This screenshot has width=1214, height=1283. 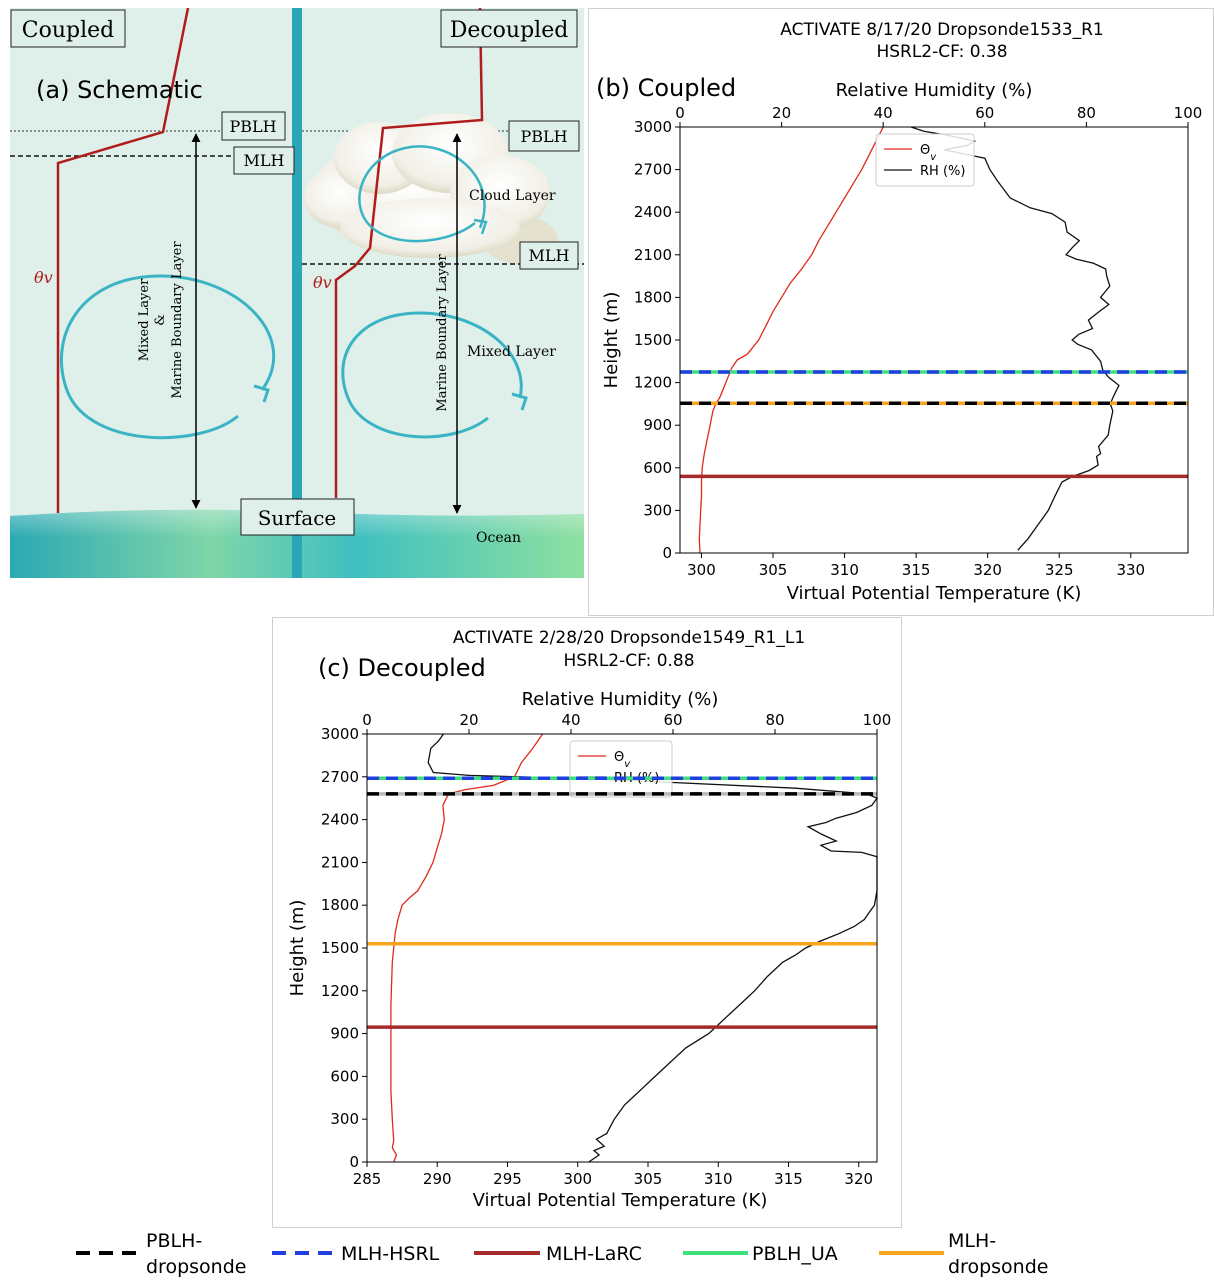 What do you see at coordinates (1059, 570) in the screenshot?
I see `x-bottom-tick-label: 325` at bounding box center [1059, 570].